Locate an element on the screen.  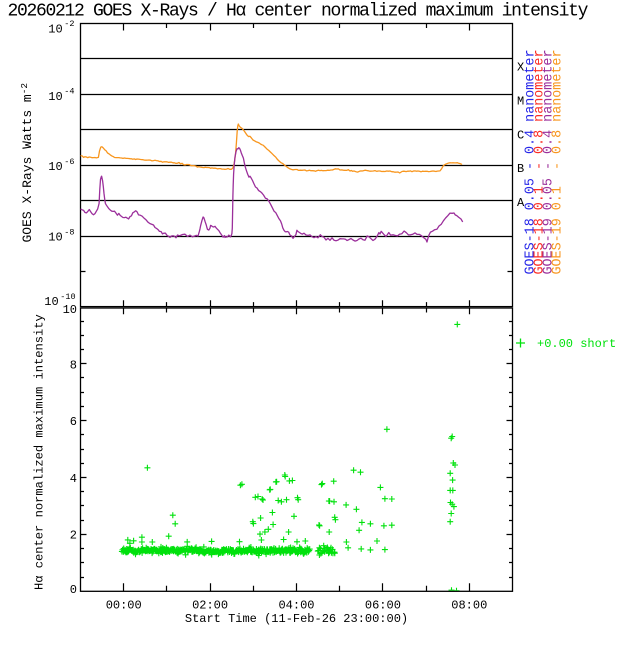
svg-text: B is located at coordinates (520, 169).